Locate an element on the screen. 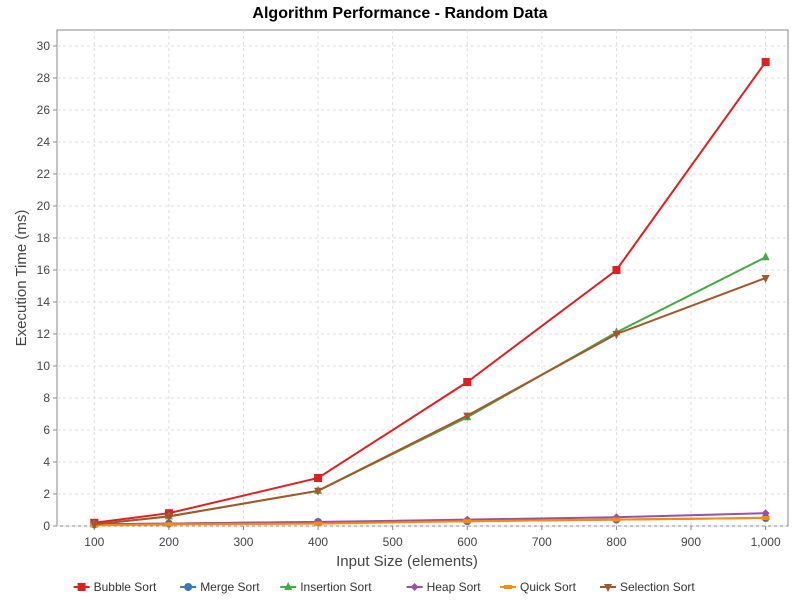 This screenshot has height=605, width=800. y-tick-label: 16 is located at coordinates (44, 270).